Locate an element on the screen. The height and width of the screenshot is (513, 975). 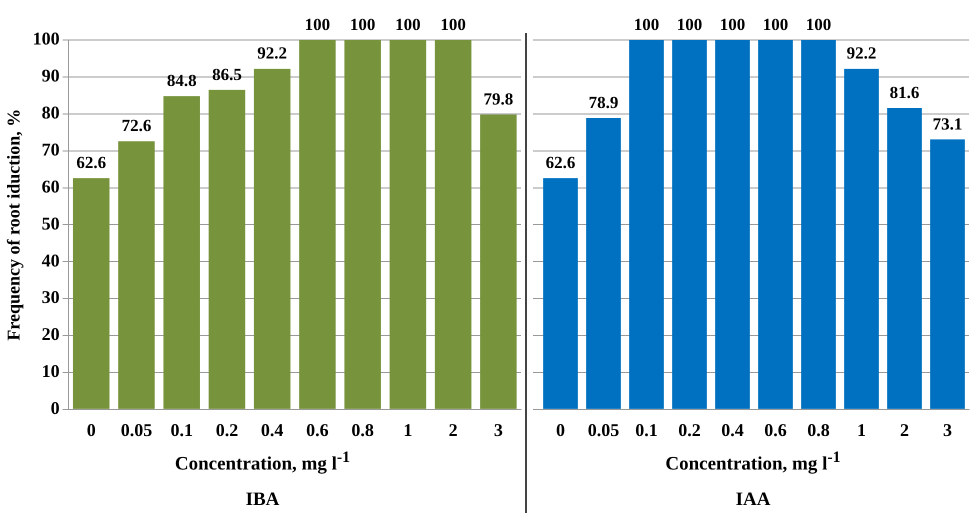
y-tick-label: 40 is located at coordinates (51, 260).